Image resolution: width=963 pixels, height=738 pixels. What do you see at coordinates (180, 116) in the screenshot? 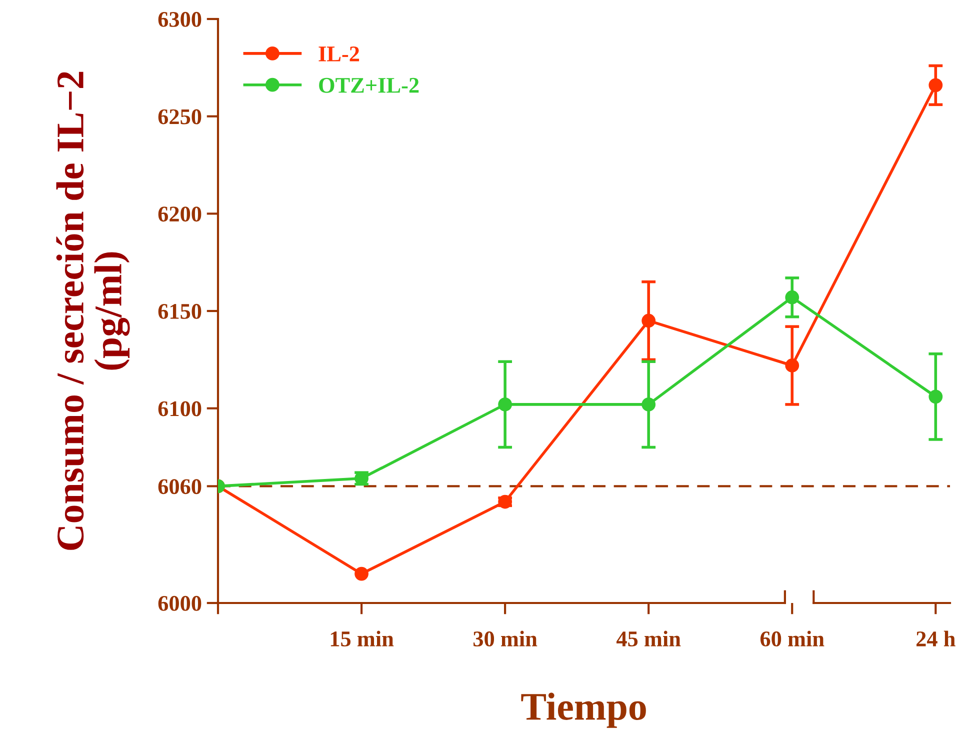
I see `y-tick-label: 6250` at bounding box center [180, 116].